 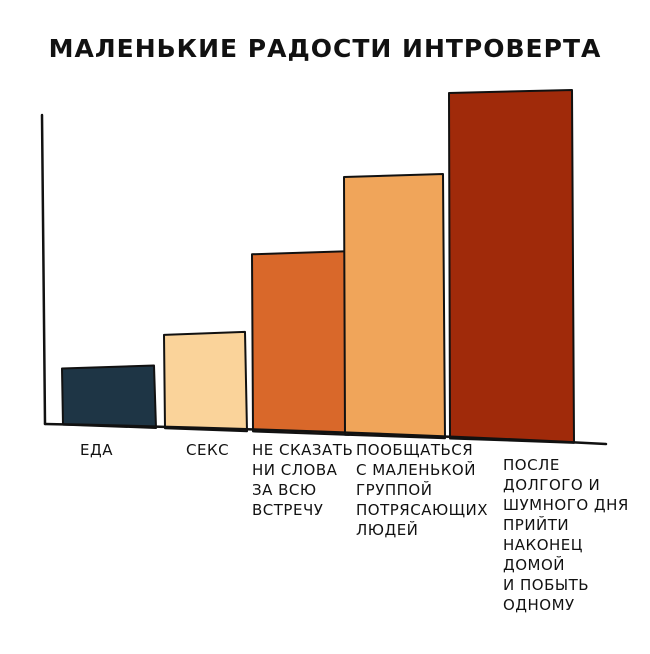 What do you see at coordinates (325, 48) in the screenshot?
I see `chart-title: МАЛЕНЬКИЕ РАДОСТИ ИНТРОВЕРТА` at bounding box center [325, 48].